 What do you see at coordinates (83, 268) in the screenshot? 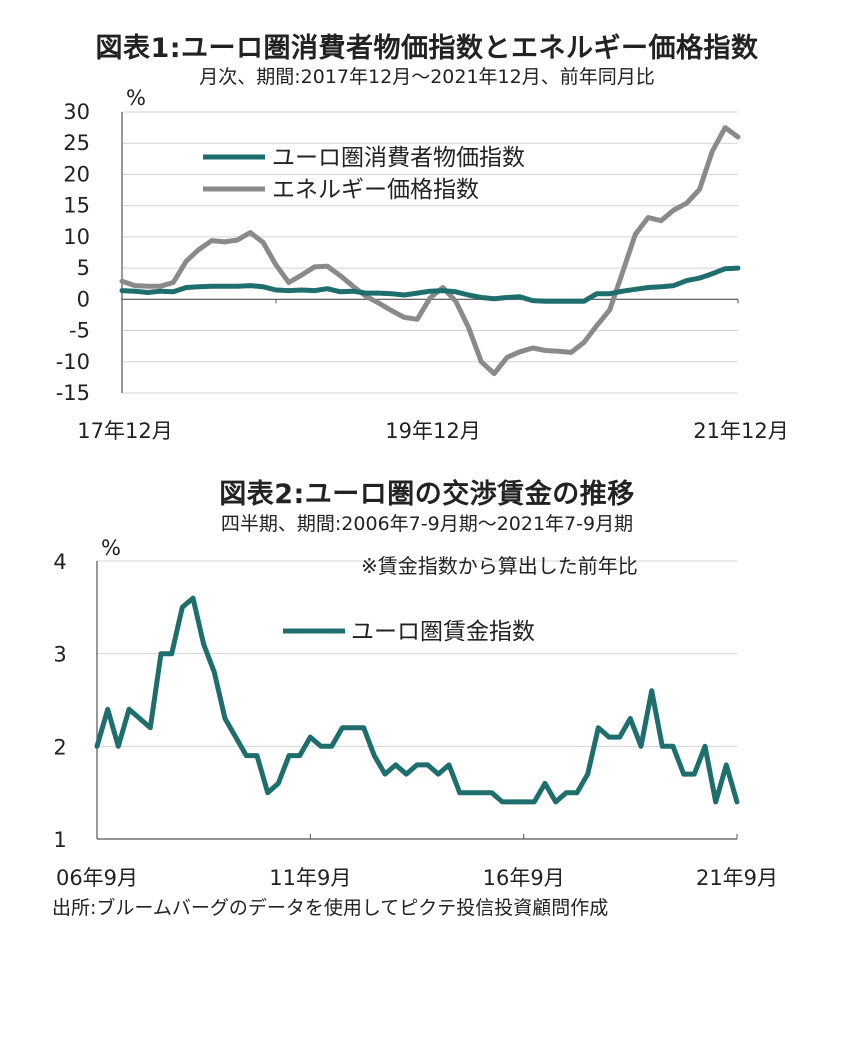
I see `chart1-ytick-label: 5` at bounding box center [83, 268].